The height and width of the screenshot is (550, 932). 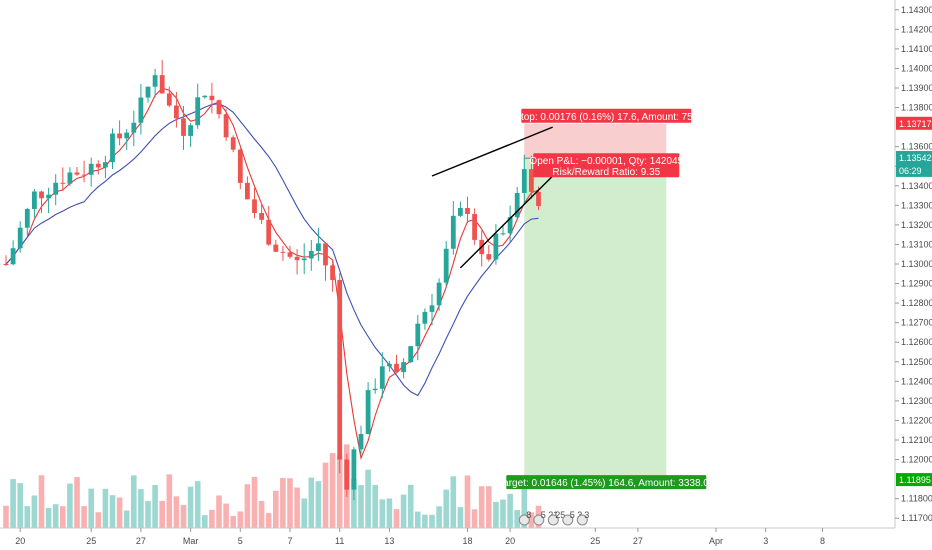 I want to click on stop-zone, so click(x=595, y=141).